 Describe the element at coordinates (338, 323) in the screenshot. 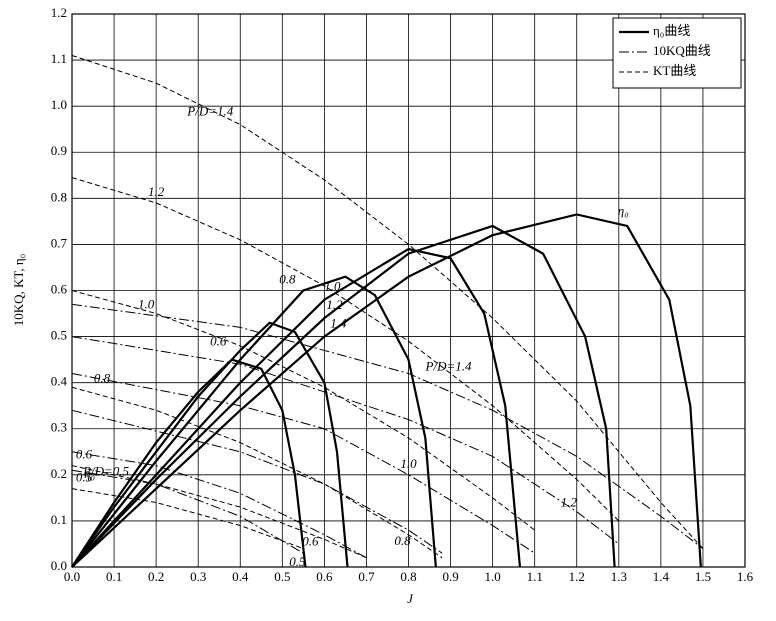

I see `curve-label: 1.4` at that location.